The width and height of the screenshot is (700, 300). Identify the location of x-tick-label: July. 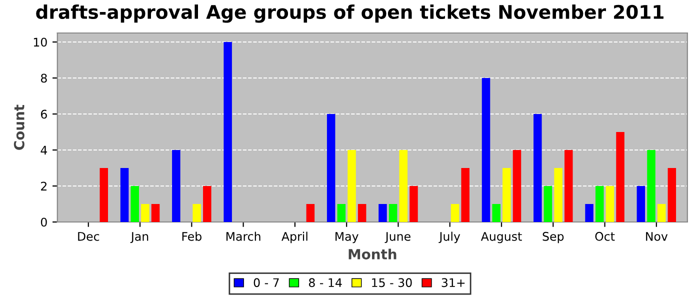
(449, 238).